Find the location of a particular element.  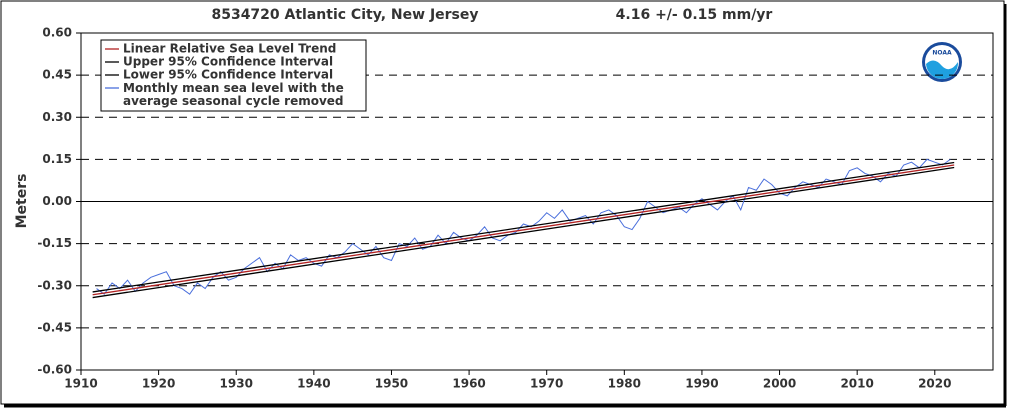

x-tick-label: 1960 is located at coordinates (468, 384).